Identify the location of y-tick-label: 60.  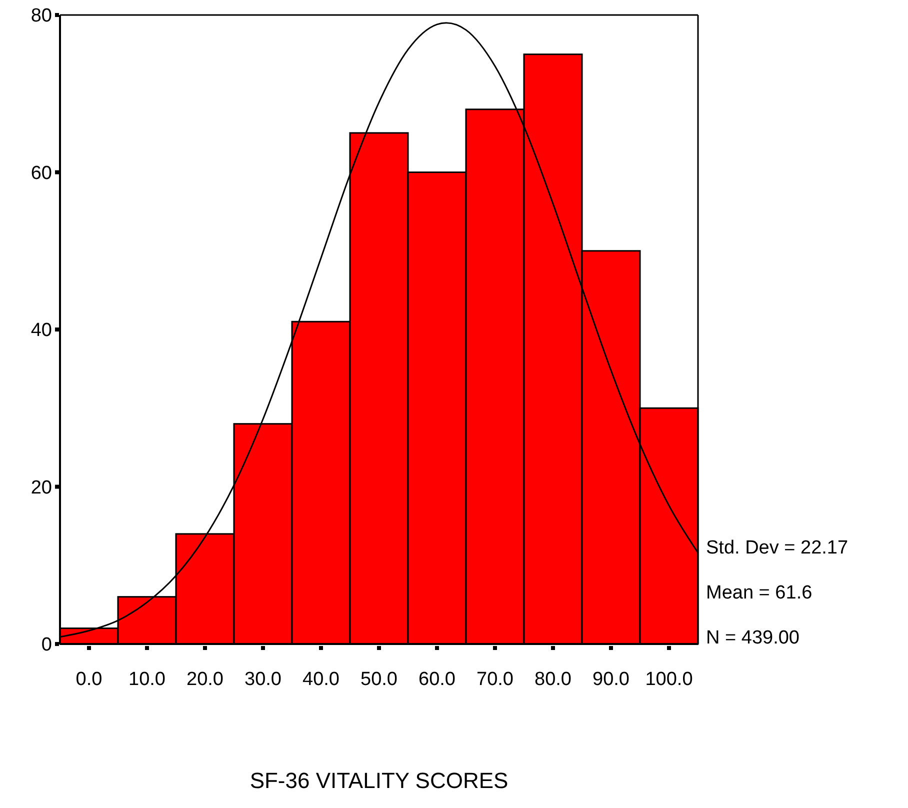
(41, 173).